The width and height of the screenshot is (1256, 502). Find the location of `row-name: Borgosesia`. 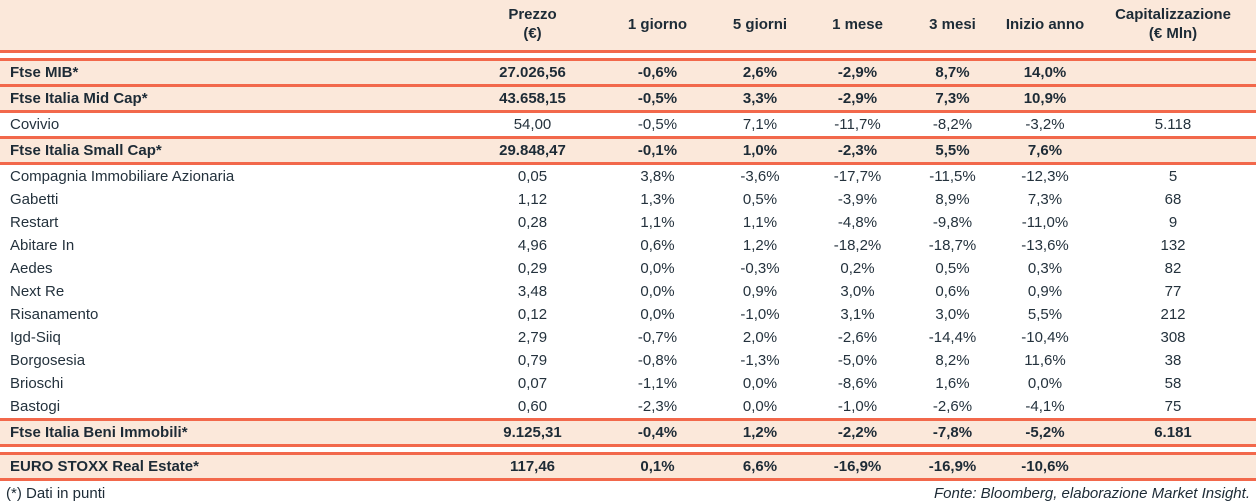

row-name: Borgosesia is located at coordinates (230, 360).